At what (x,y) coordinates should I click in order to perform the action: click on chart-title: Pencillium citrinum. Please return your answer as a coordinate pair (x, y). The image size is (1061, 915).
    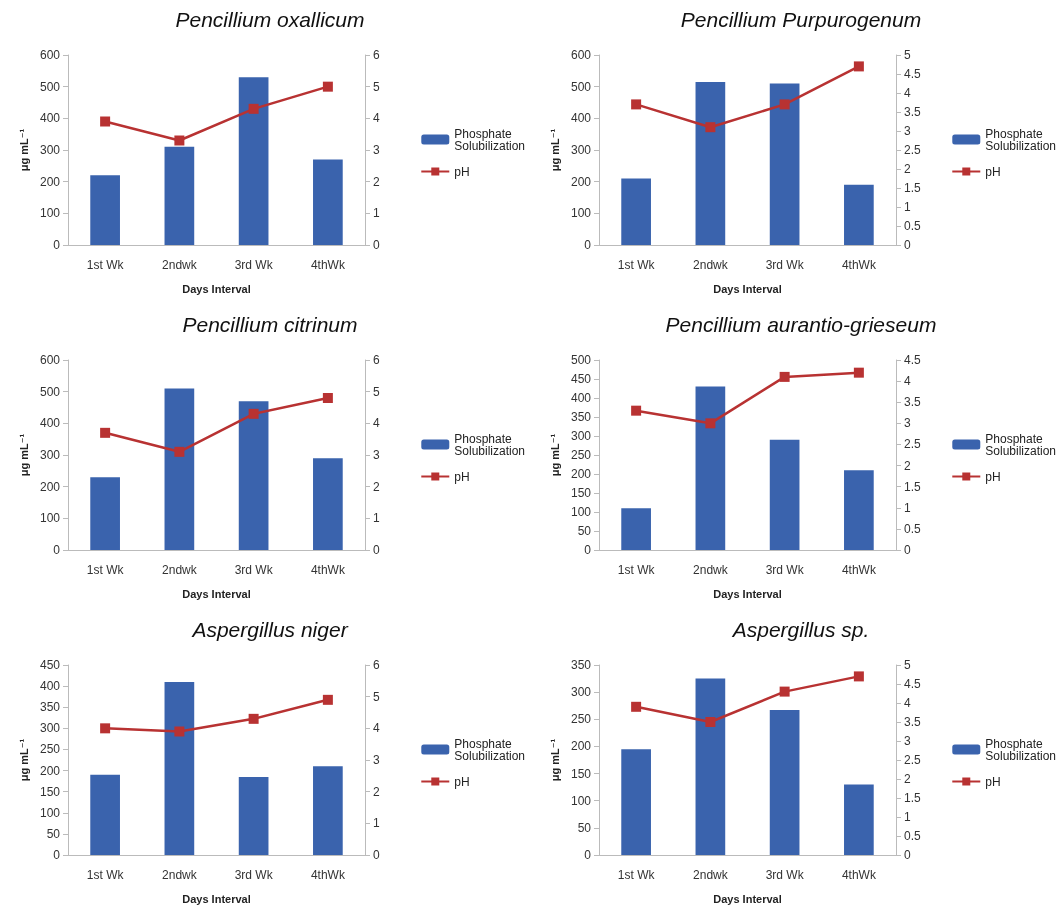
    Looking at the image, I should click on (270, 324).